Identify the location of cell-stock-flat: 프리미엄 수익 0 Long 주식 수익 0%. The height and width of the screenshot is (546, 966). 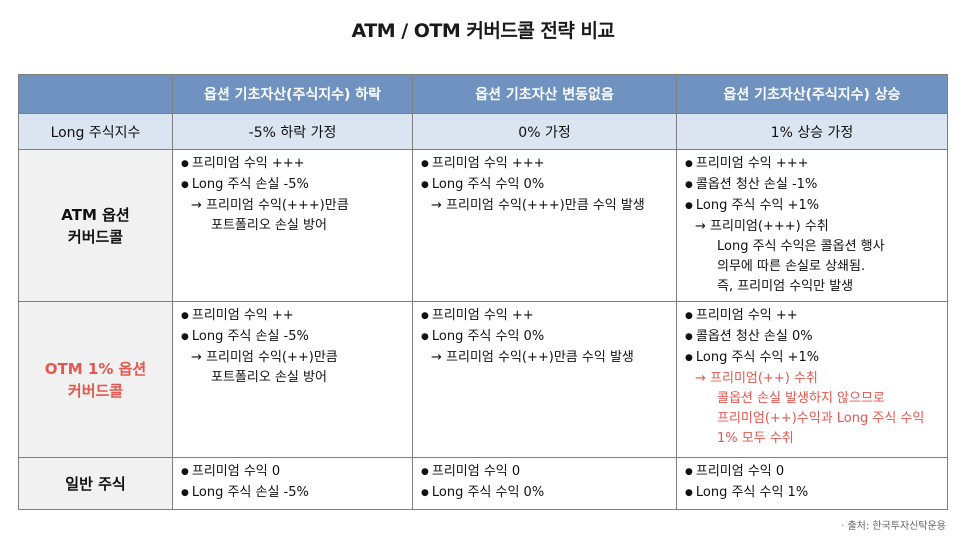
(544, 483).